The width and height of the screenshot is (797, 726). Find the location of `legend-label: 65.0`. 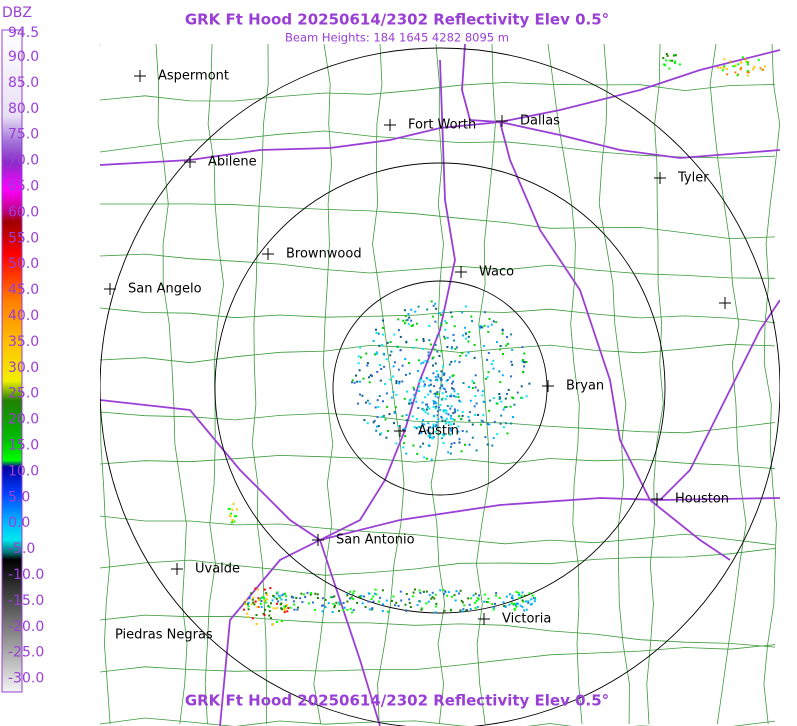

legend-label: 65.0 is located at coordinates (23, 187).